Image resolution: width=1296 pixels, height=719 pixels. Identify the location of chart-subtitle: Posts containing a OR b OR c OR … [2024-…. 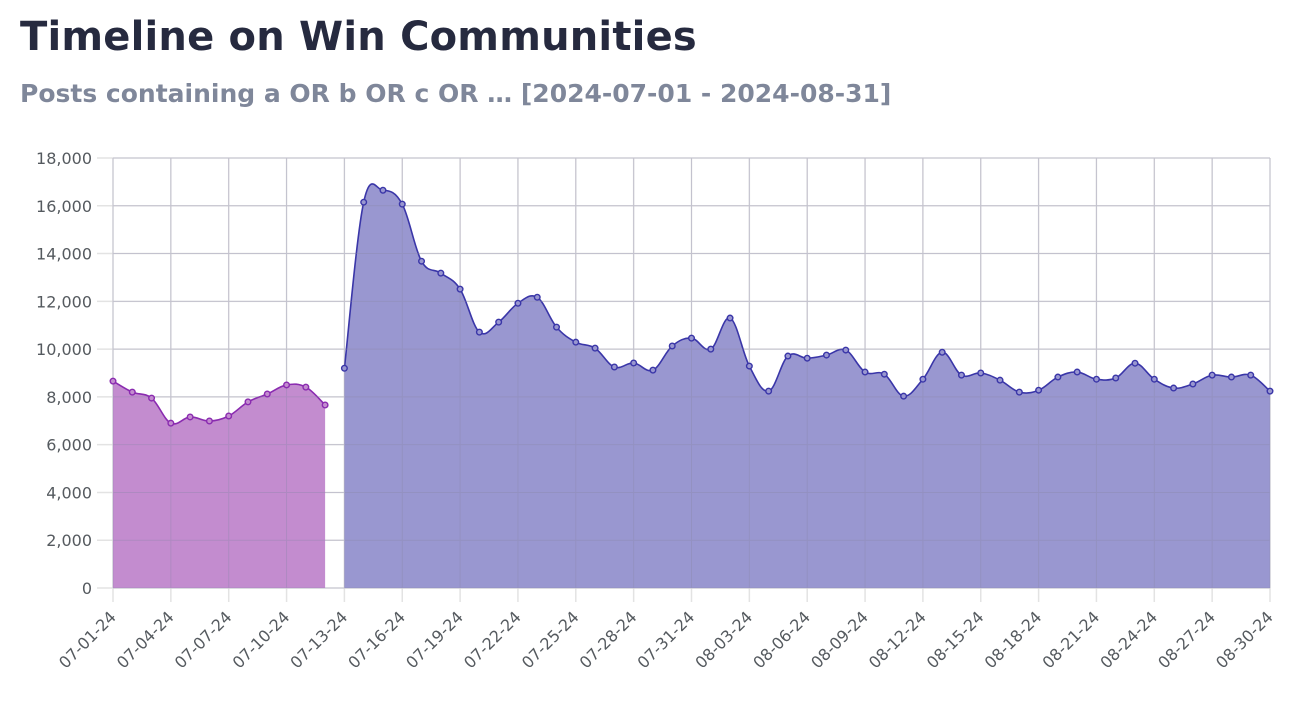
(456, 93).